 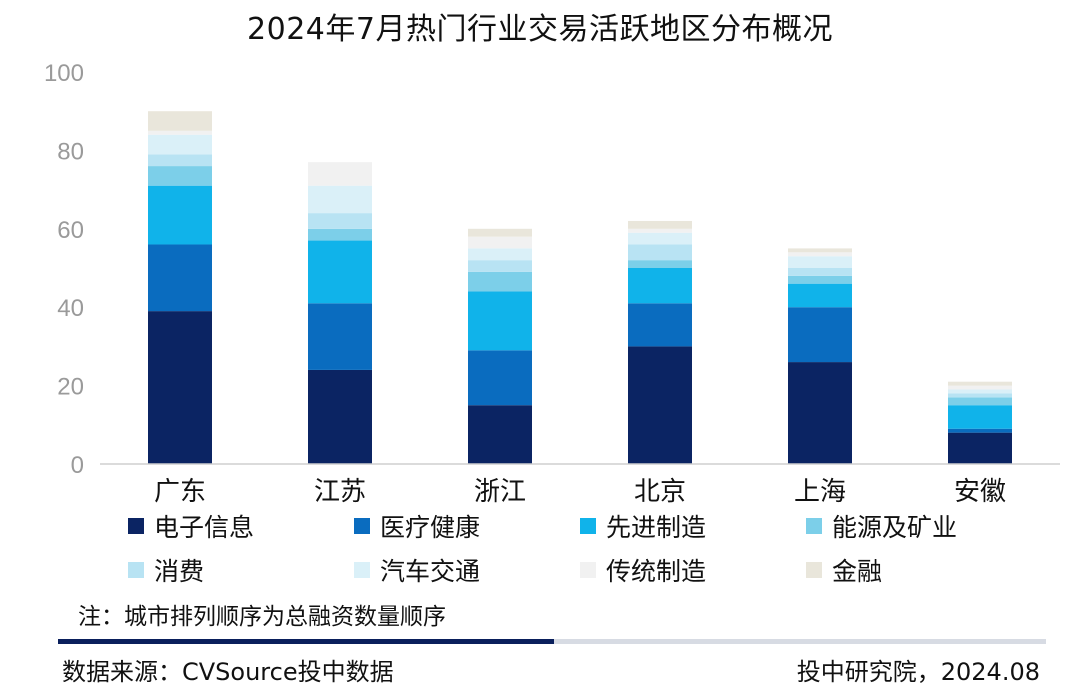 I want to click on legend-item: 传统制造, so click(x=643, y=570).